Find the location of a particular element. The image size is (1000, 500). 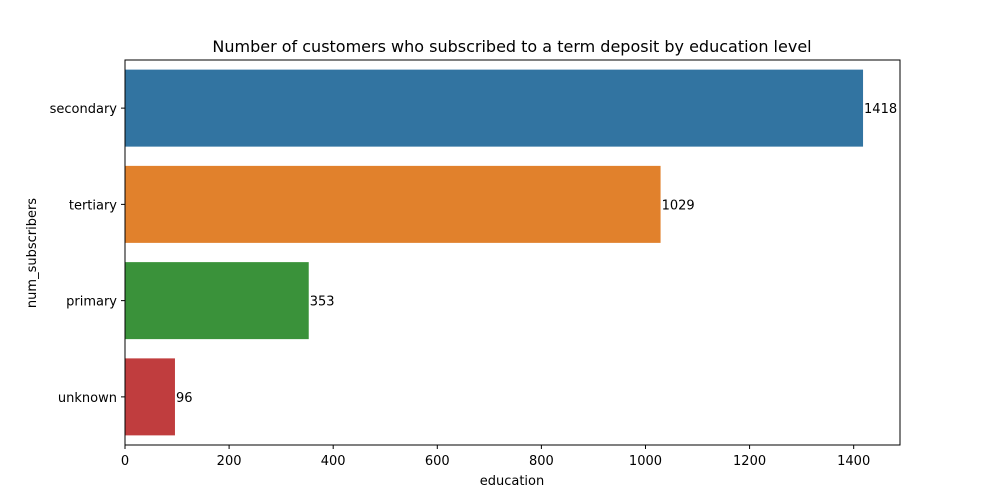

data-label-primary: 353 is located at coordinates (322, 302).